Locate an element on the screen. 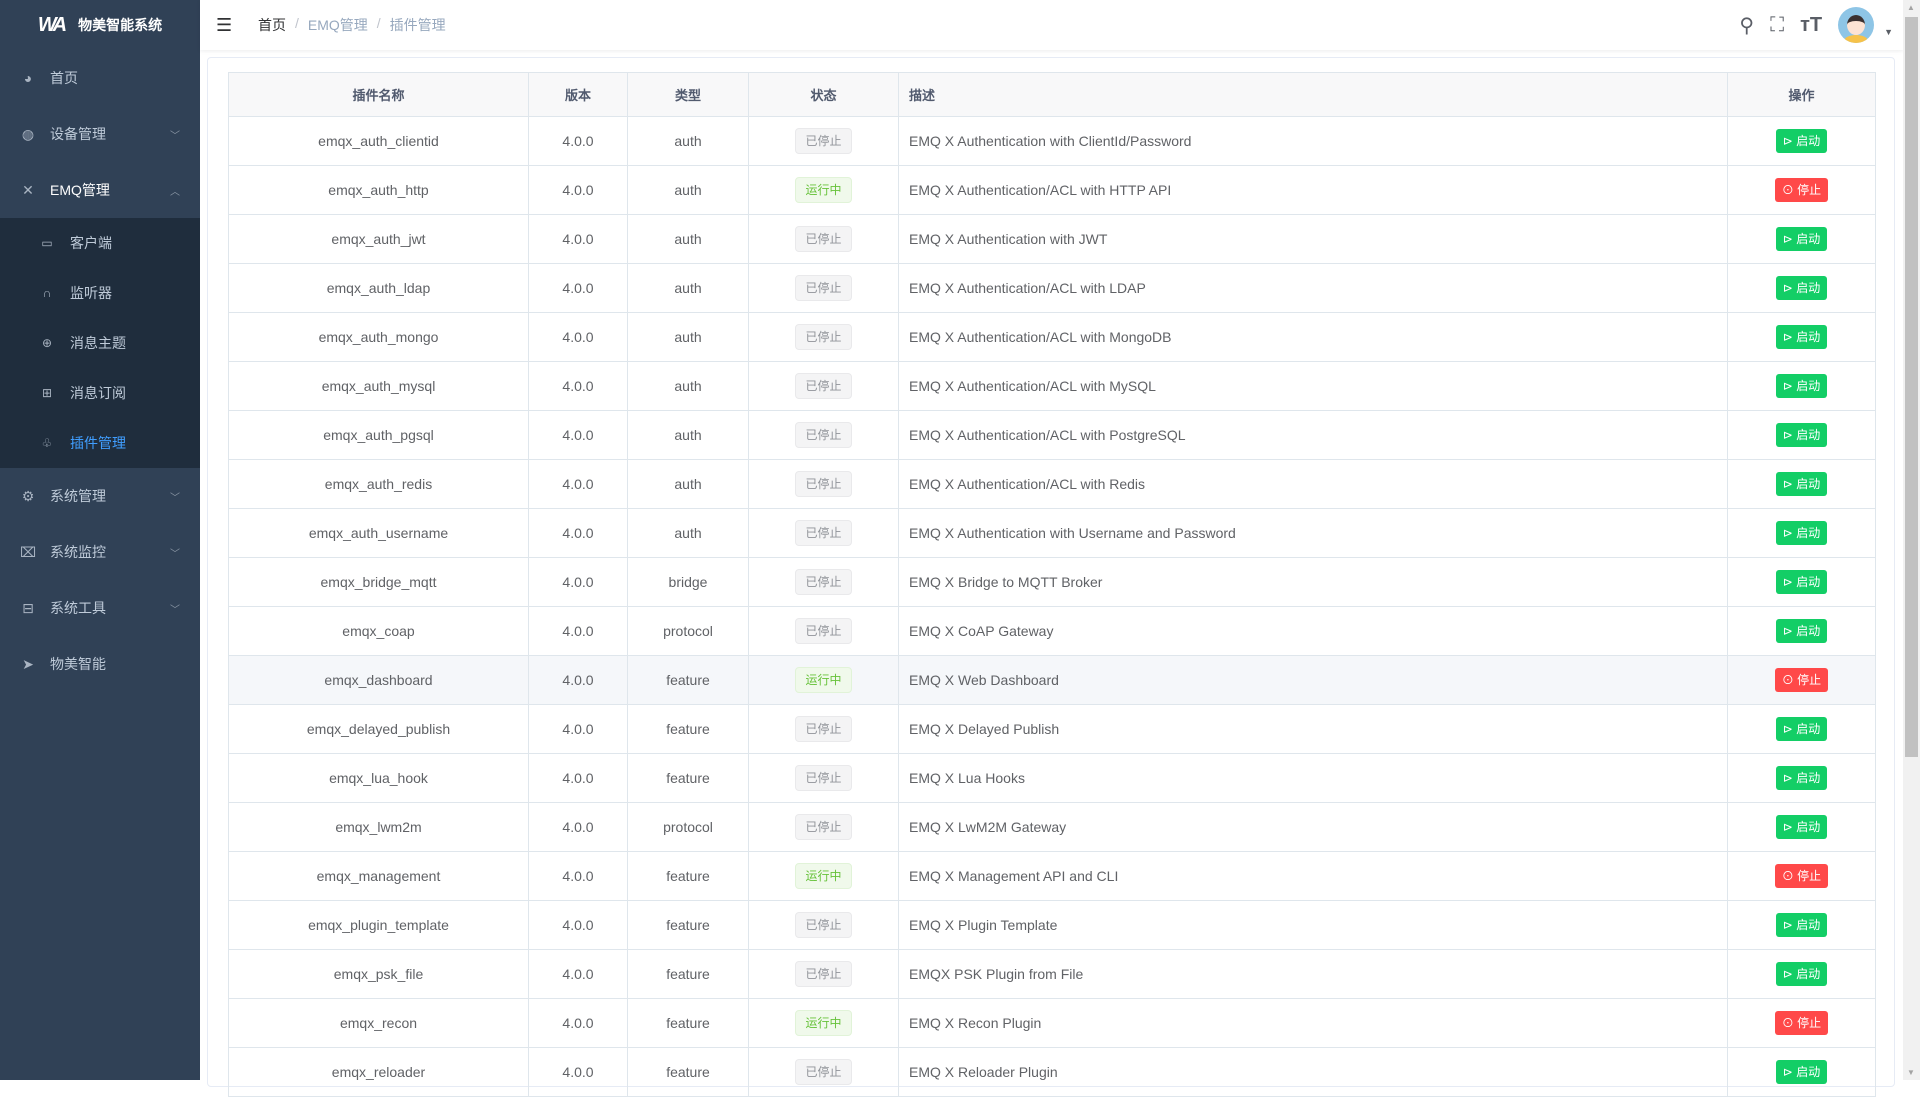 The image size is (1920, 1097). plugin-description: EMQ X Web Dashboard is located at coordinates (1313, 680).